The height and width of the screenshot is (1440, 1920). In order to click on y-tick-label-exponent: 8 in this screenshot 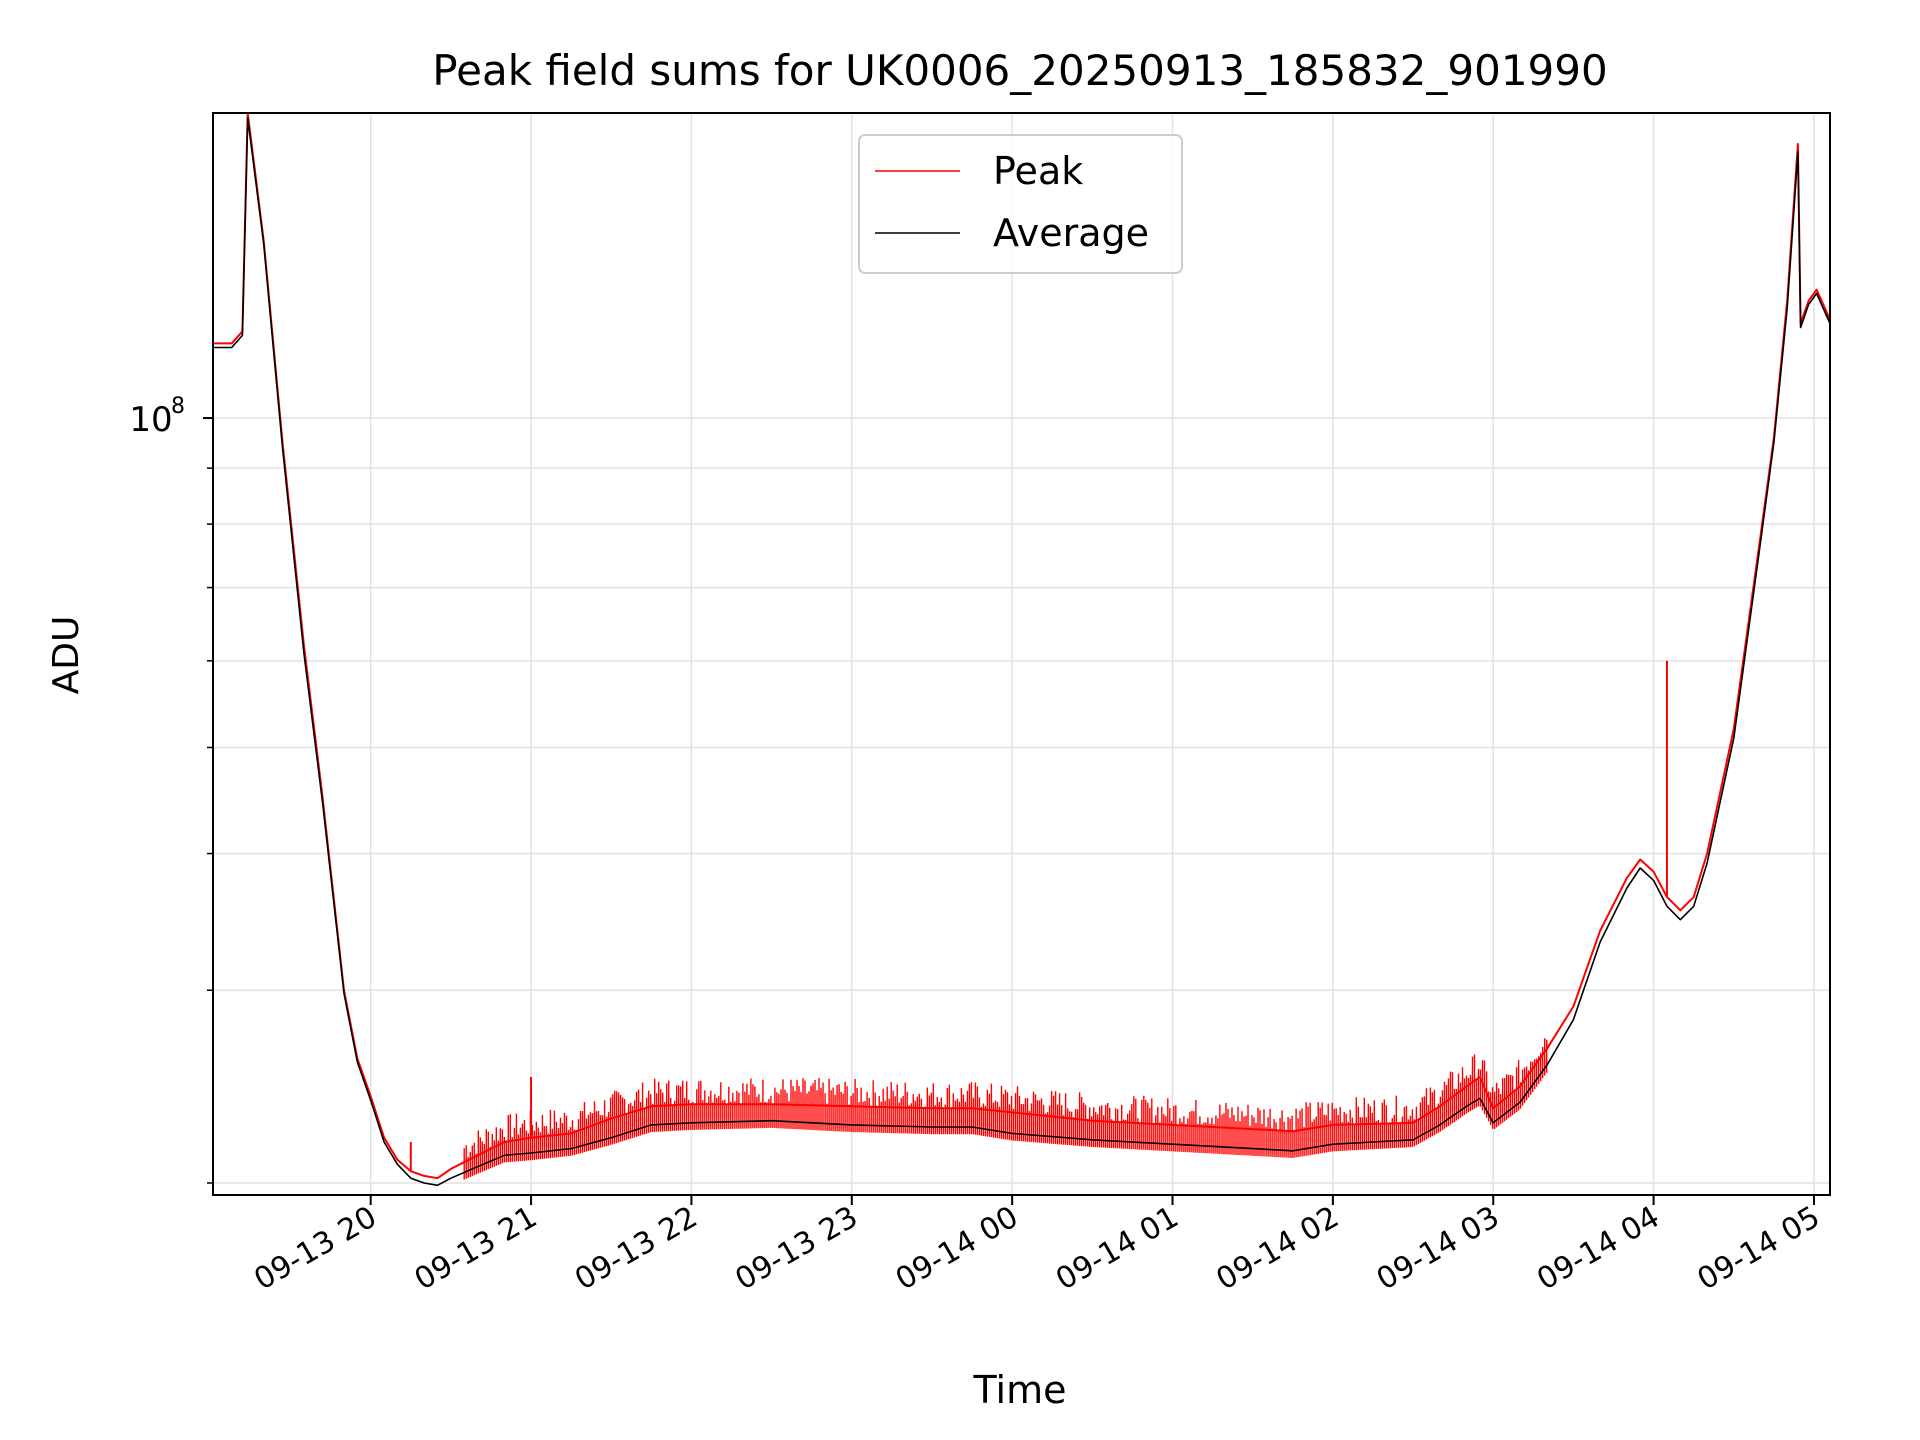, I will do `click(178, 406)`.